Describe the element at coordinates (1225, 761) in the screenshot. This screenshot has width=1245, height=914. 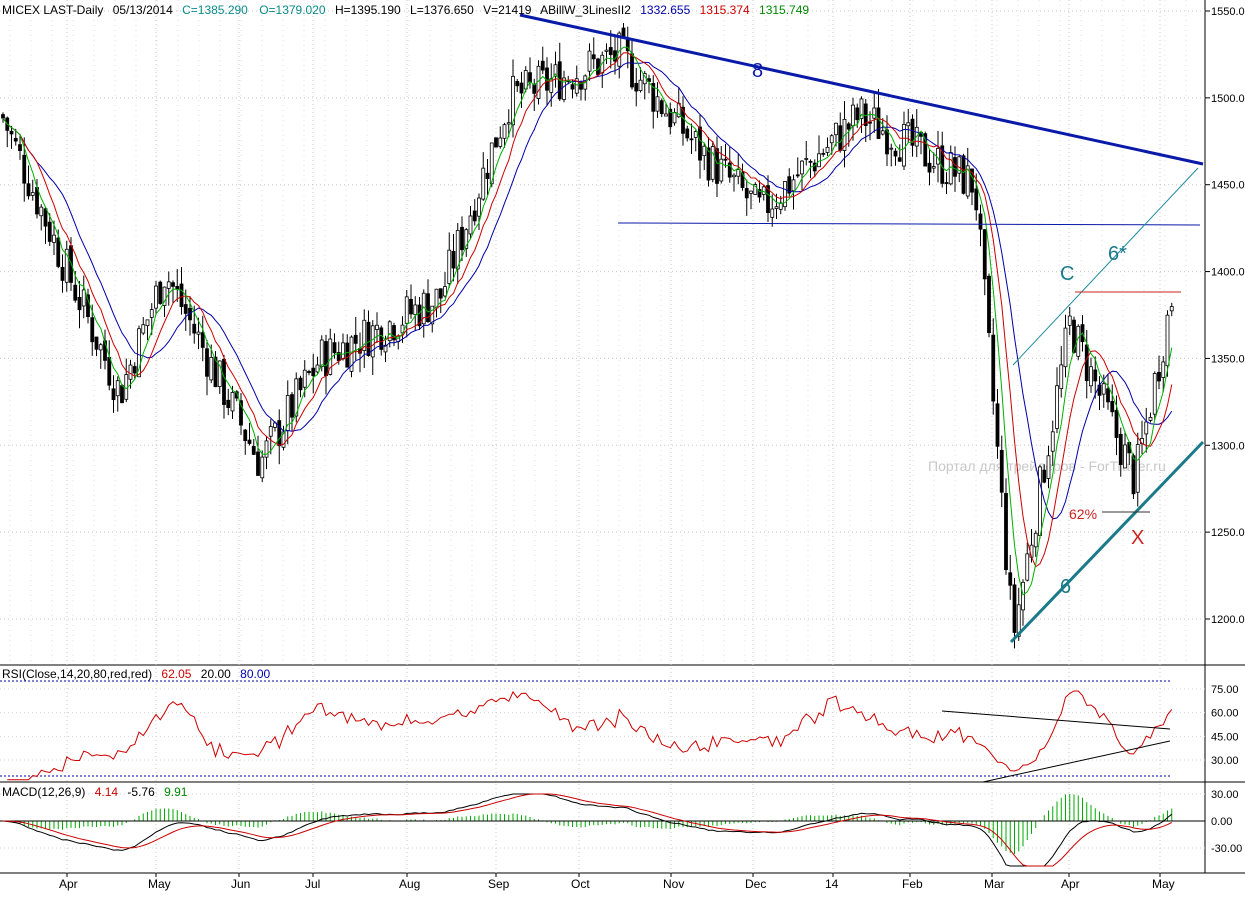
I see `rsi-tick-label: 30.00` at that location.